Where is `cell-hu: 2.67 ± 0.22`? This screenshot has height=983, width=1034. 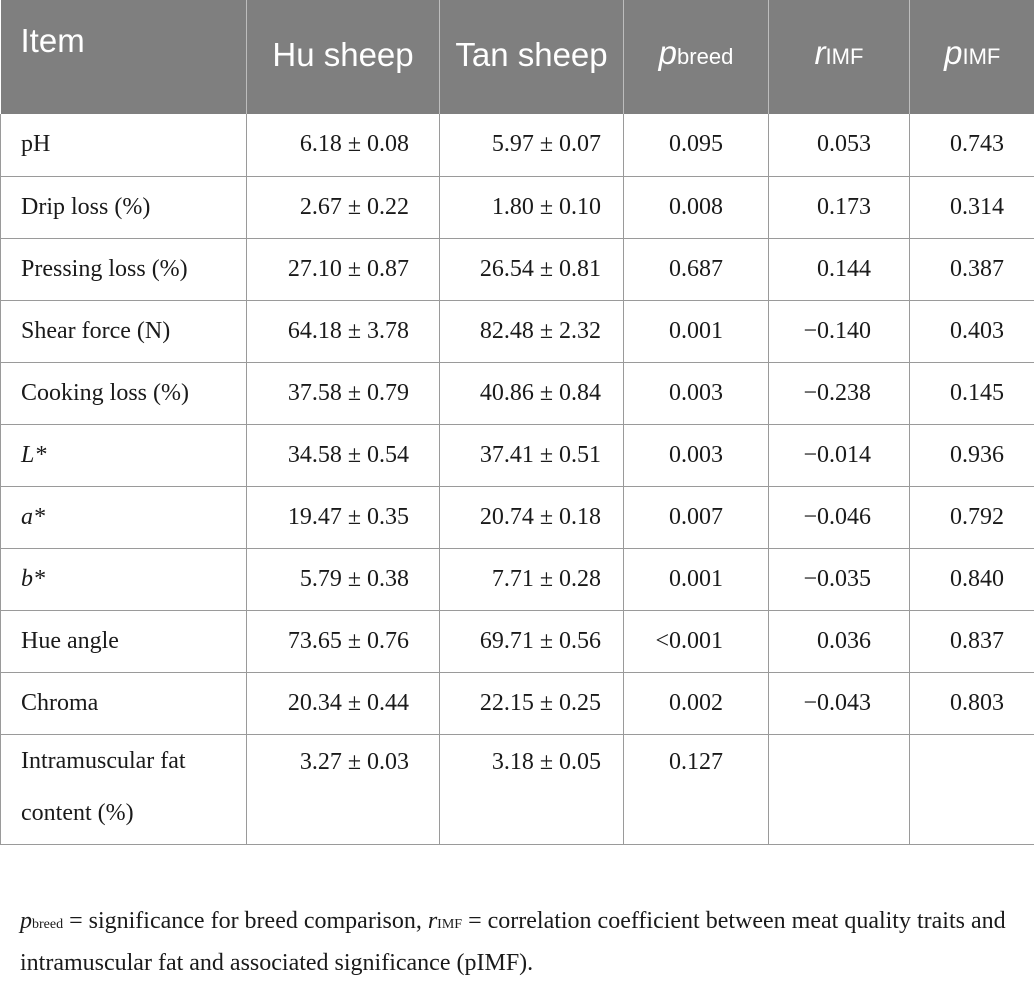
cell-hu: 2.67 ± 0.22 is located at coordinates (343, 207).